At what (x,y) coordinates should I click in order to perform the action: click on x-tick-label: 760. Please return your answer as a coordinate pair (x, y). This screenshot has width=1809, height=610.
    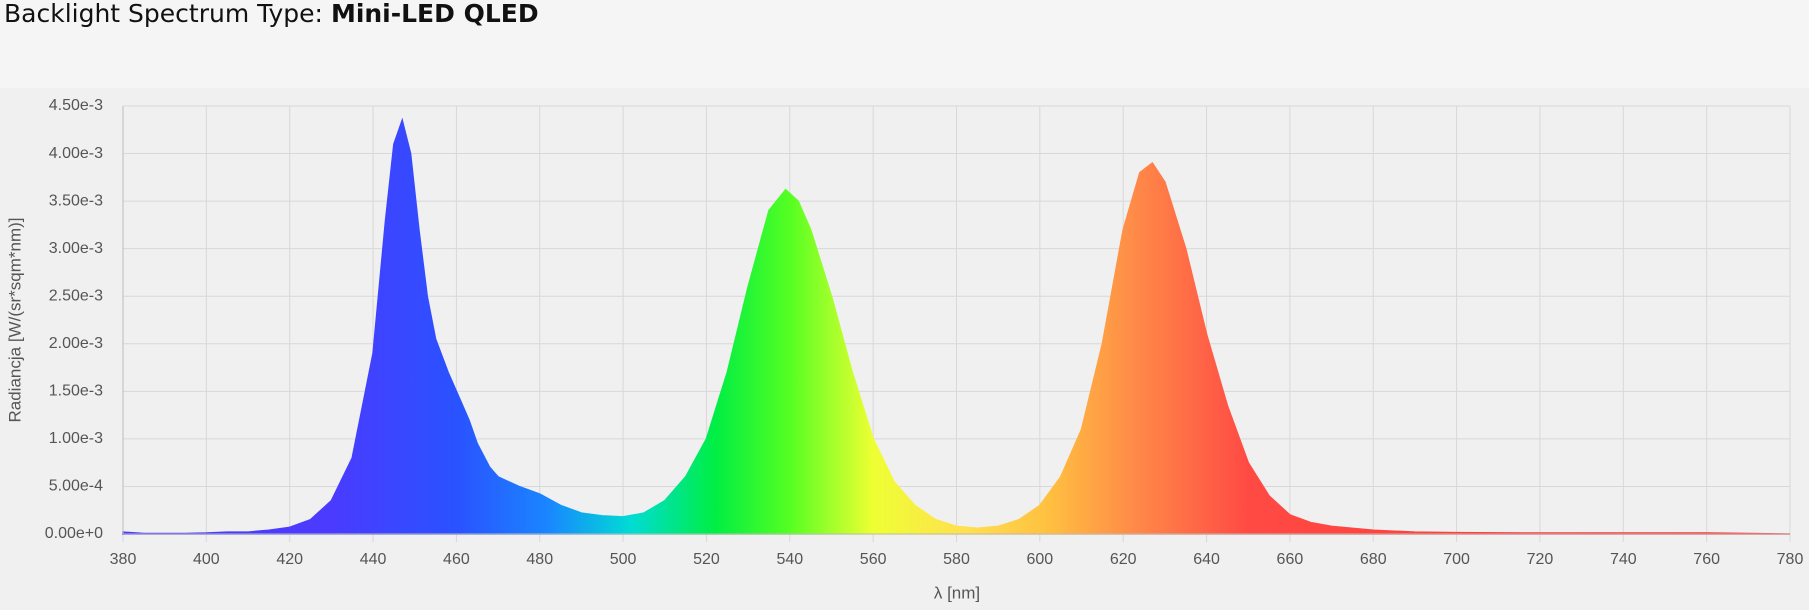
    Looking at the image, I should click on (1706, 559).